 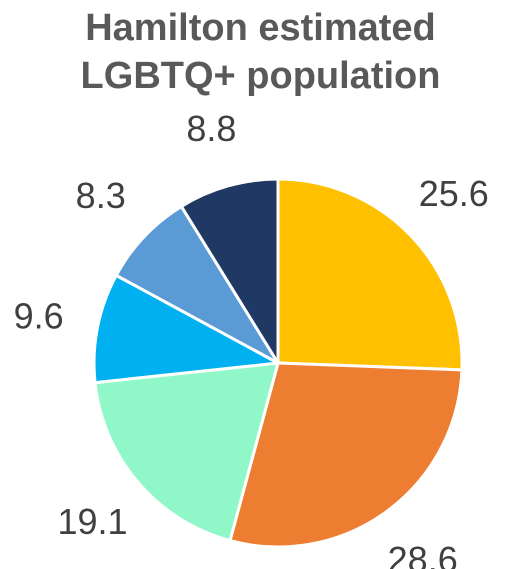 What do you see at coordinates (101, 195) in the screenshot?
I see `data-label-8.3: 8.3` at bounding box center [101, 195].